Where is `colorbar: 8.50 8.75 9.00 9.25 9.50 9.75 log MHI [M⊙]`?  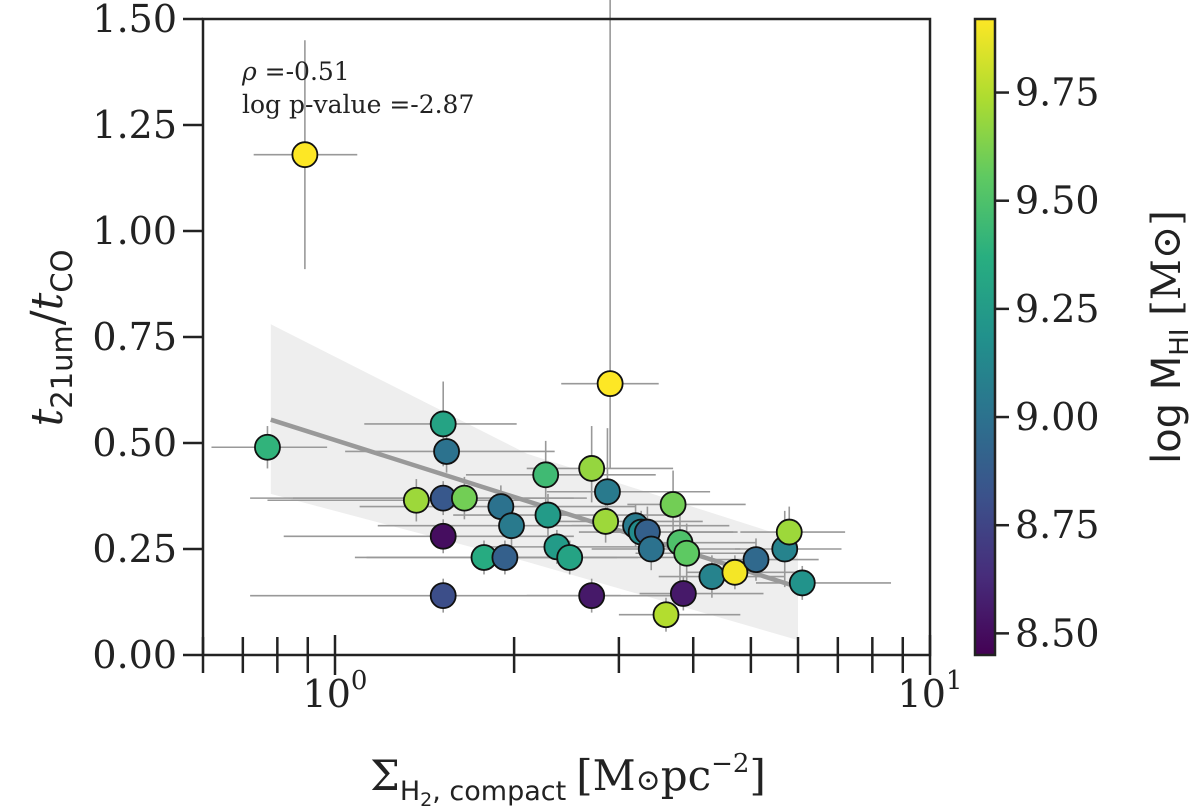 colorbar: 8.50 8.75 9.00 9.25 9.50 9.75 log MHI [M⊙] is located at coordinates (1084, 337).